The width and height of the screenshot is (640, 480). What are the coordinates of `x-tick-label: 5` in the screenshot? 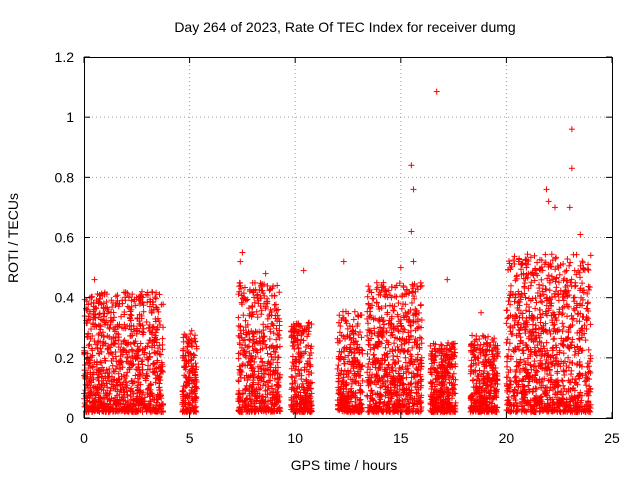 It's located at (190, 438).